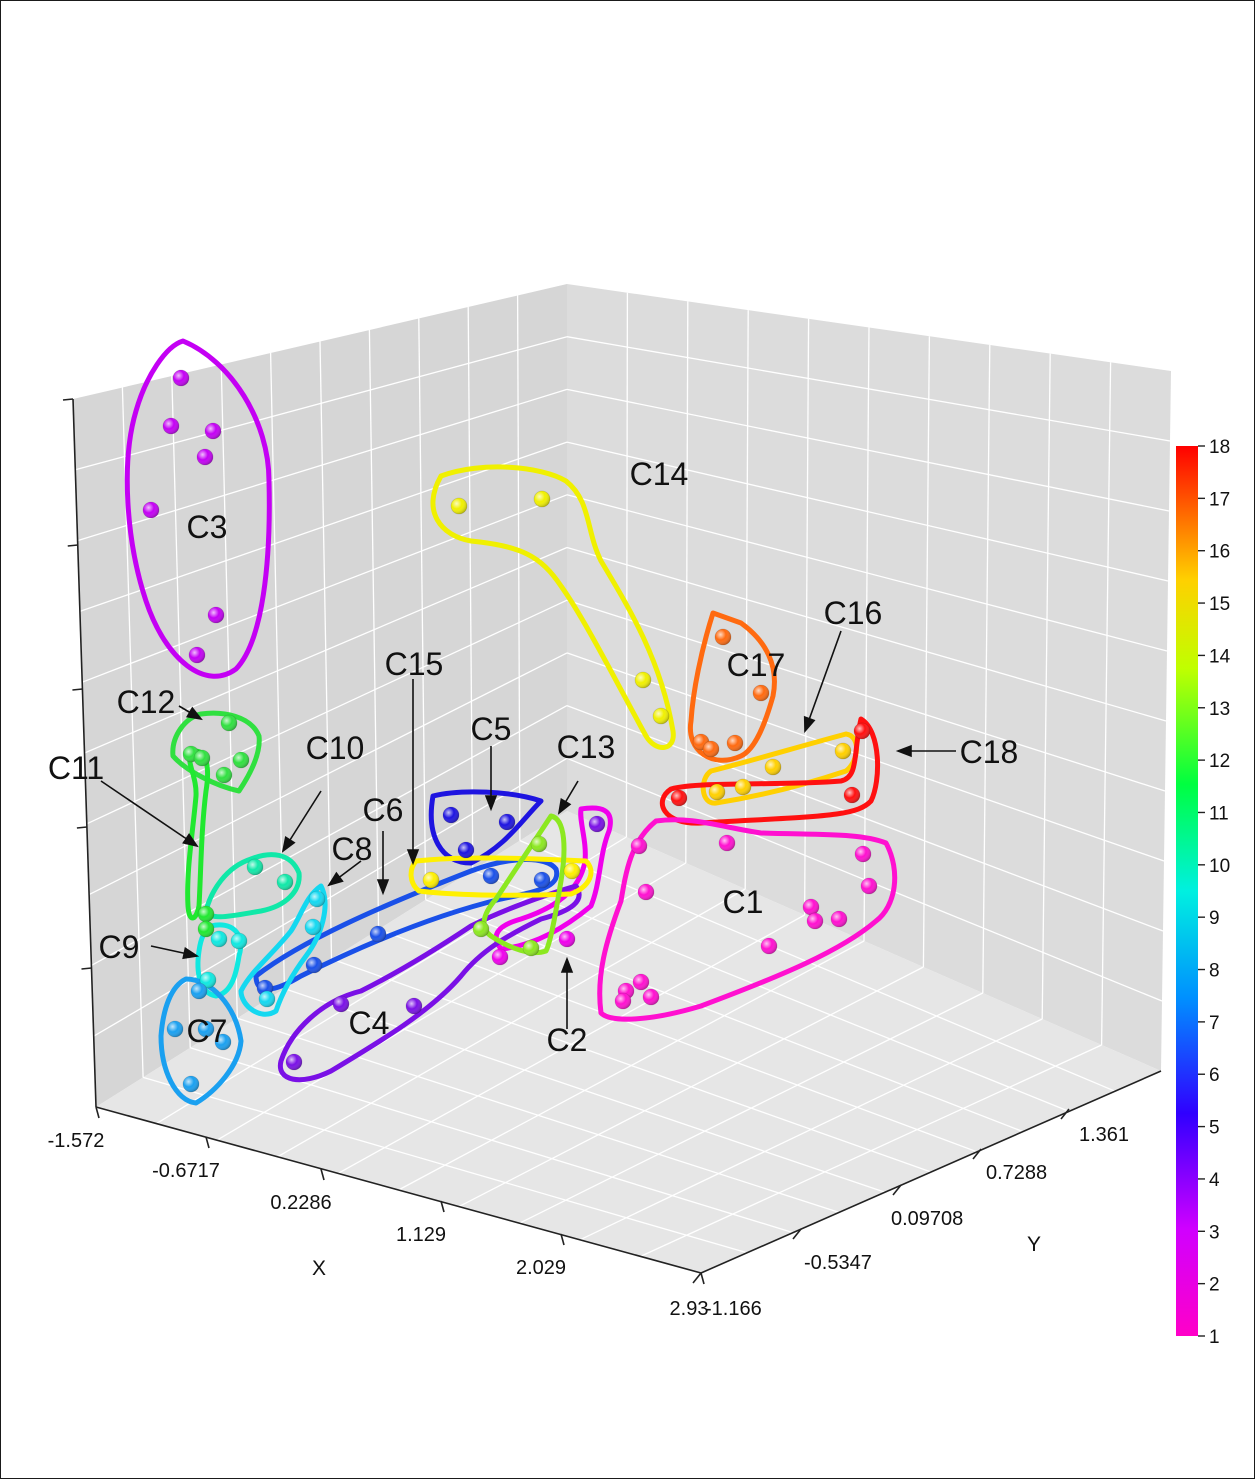 This screenshot has height=1480, width=1255. Describe the element at coordinates (369, 1023) in the screenshot. I see `cluster-label-c4: C4` at that location.